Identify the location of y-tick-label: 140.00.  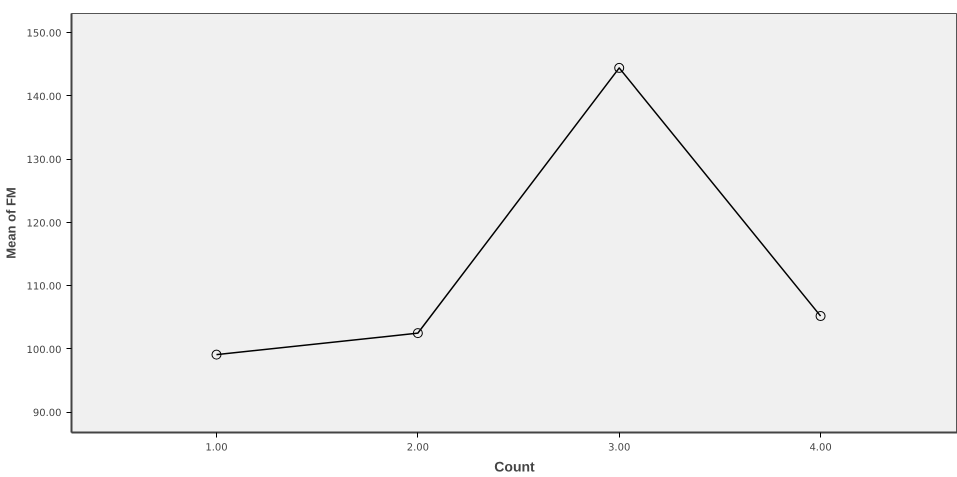
(44, 97).